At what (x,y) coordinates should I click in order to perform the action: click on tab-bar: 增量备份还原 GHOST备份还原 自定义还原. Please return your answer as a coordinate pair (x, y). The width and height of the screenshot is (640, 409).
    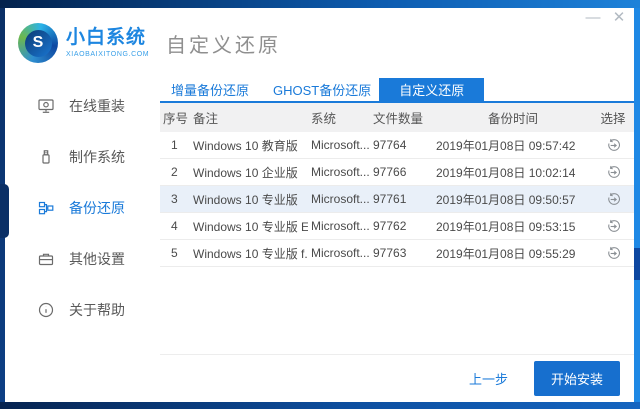
    Looking at the image, I should click on (397, 90).